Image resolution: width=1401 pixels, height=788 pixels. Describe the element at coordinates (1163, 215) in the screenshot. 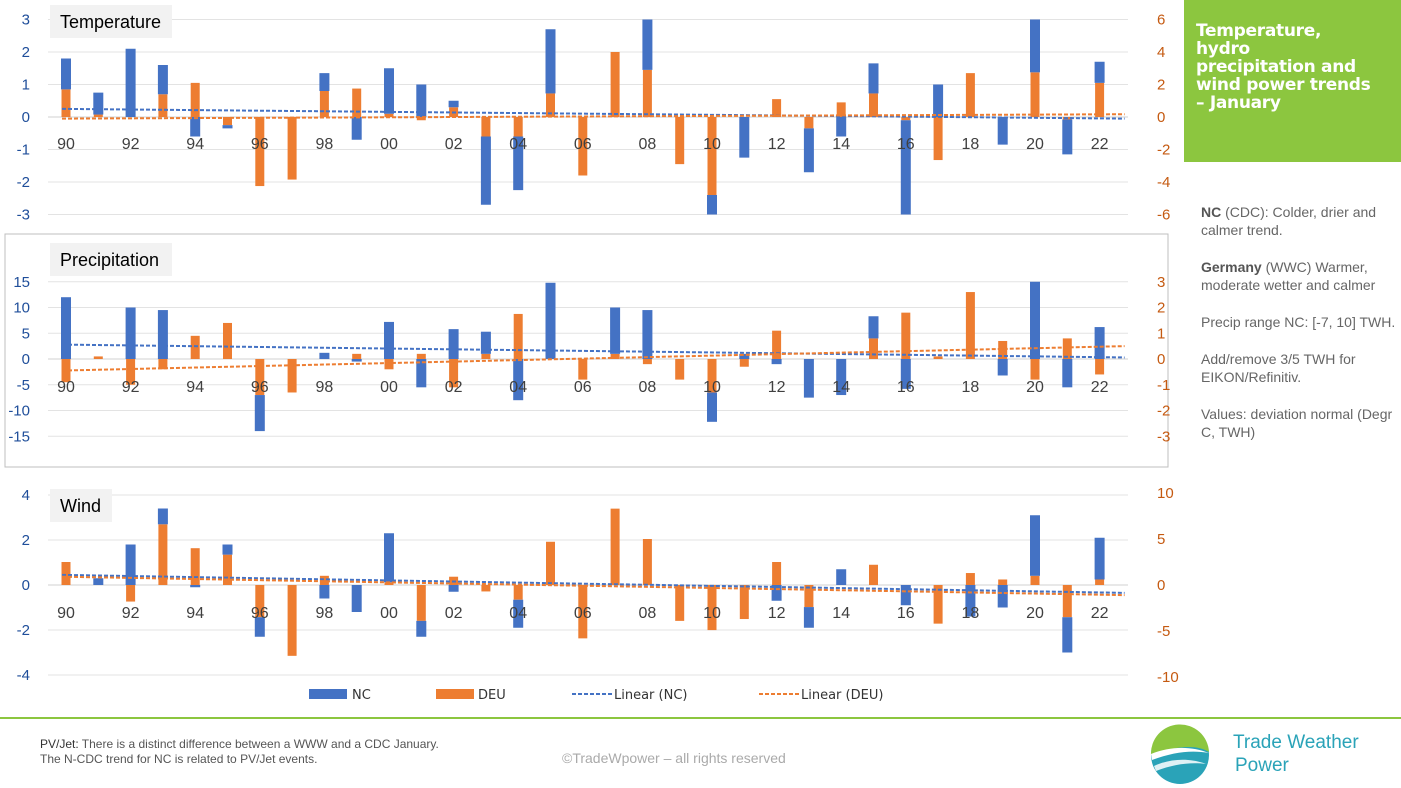

I see `temperature-right-tick-label: -6` at that location.